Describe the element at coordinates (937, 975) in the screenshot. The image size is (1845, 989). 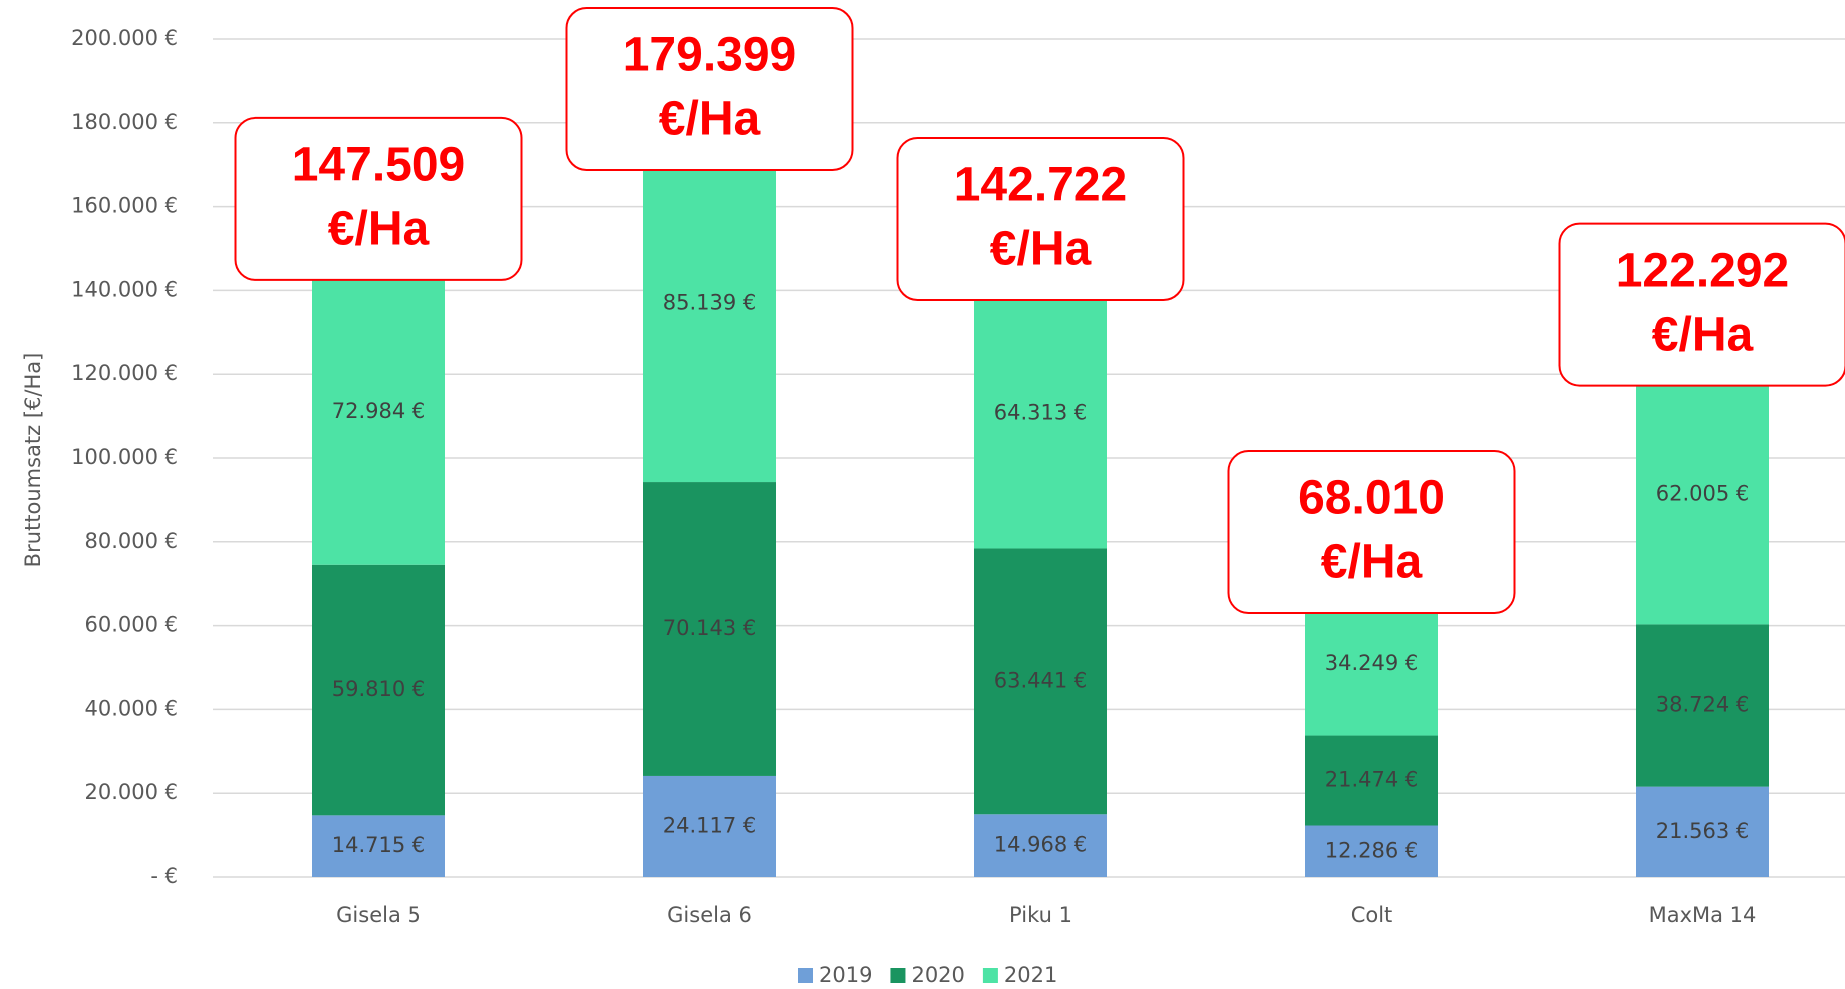
I see `legend-label: 2020` at that location.